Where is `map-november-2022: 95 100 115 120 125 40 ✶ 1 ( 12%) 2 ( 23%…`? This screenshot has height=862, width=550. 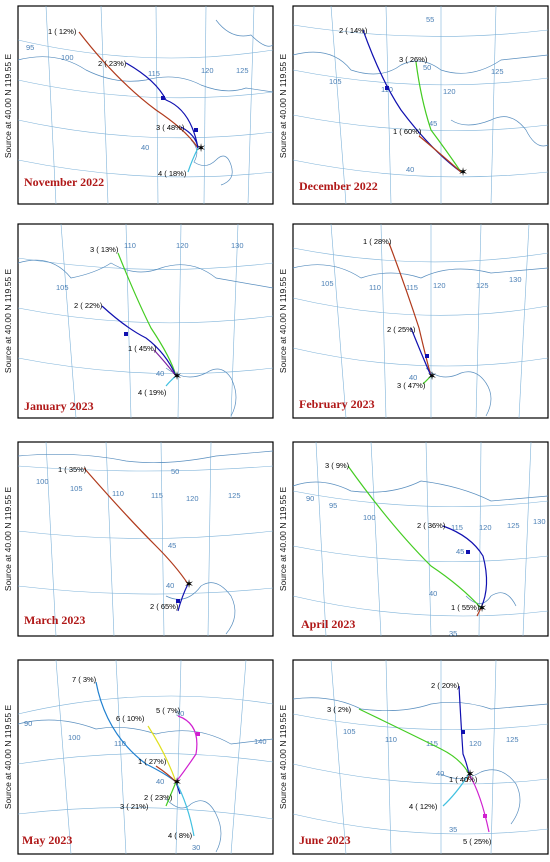
map-november-2022: 95 100 115 120 125 40 ✶ 1 ( 12%) 2 ( 23%… is located at coordinates (145, 105).